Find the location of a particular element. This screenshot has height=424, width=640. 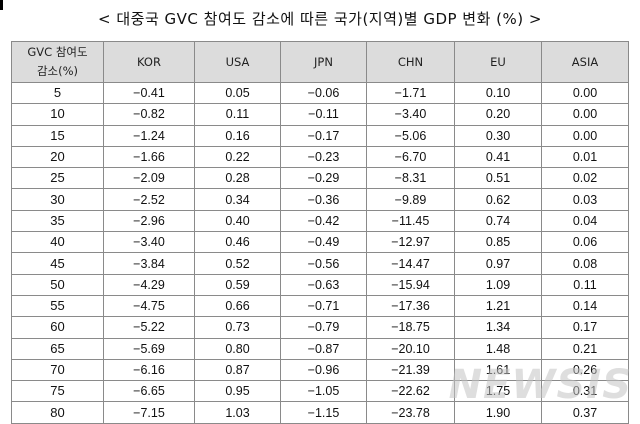

table-row: 70 −6.16 0.87 −0.96 −21.39 1.61 0.26 is located at coordinates (320, 370).